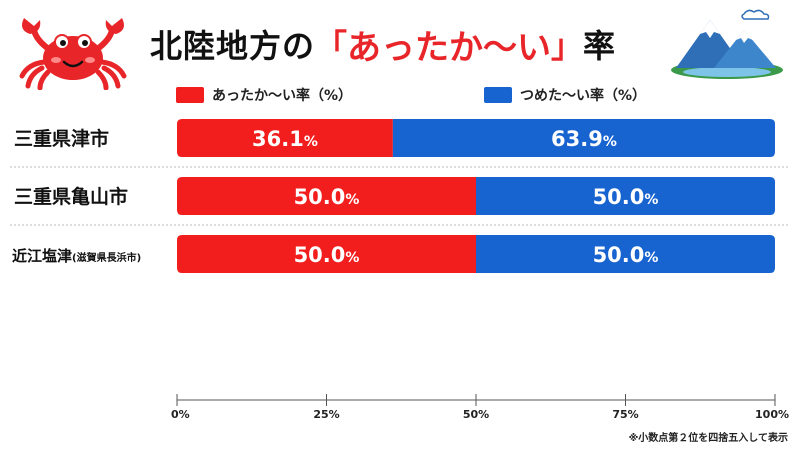 The height and width of the screenshot is (450, 800). I want to click on title-bracket-open: 「, so click(331, 46).